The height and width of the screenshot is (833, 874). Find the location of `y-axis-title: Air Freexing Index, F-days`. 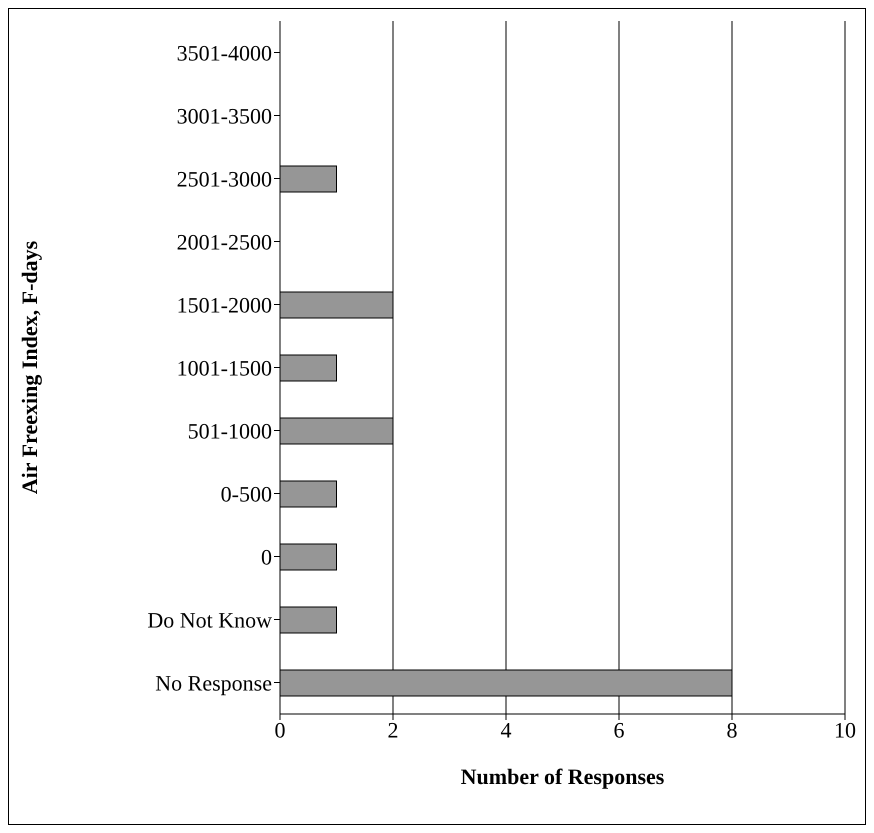

y-axis-title: Air Freexing Index, F-days is located at coordinates (29, 367).